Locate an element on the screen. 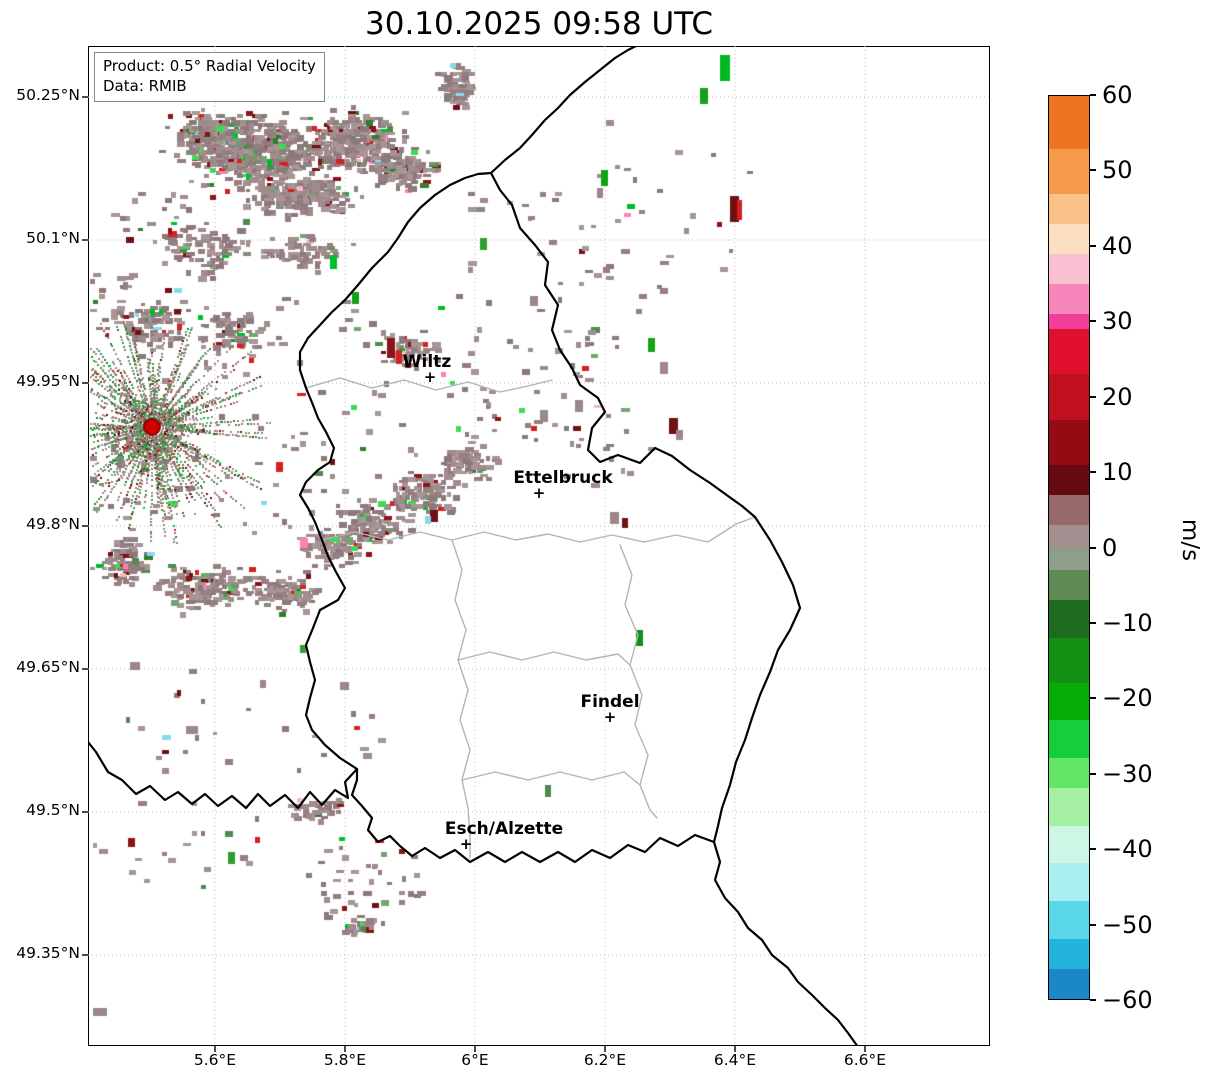  y-tick-label: 49.8°N is located at coordinates (53, 524).